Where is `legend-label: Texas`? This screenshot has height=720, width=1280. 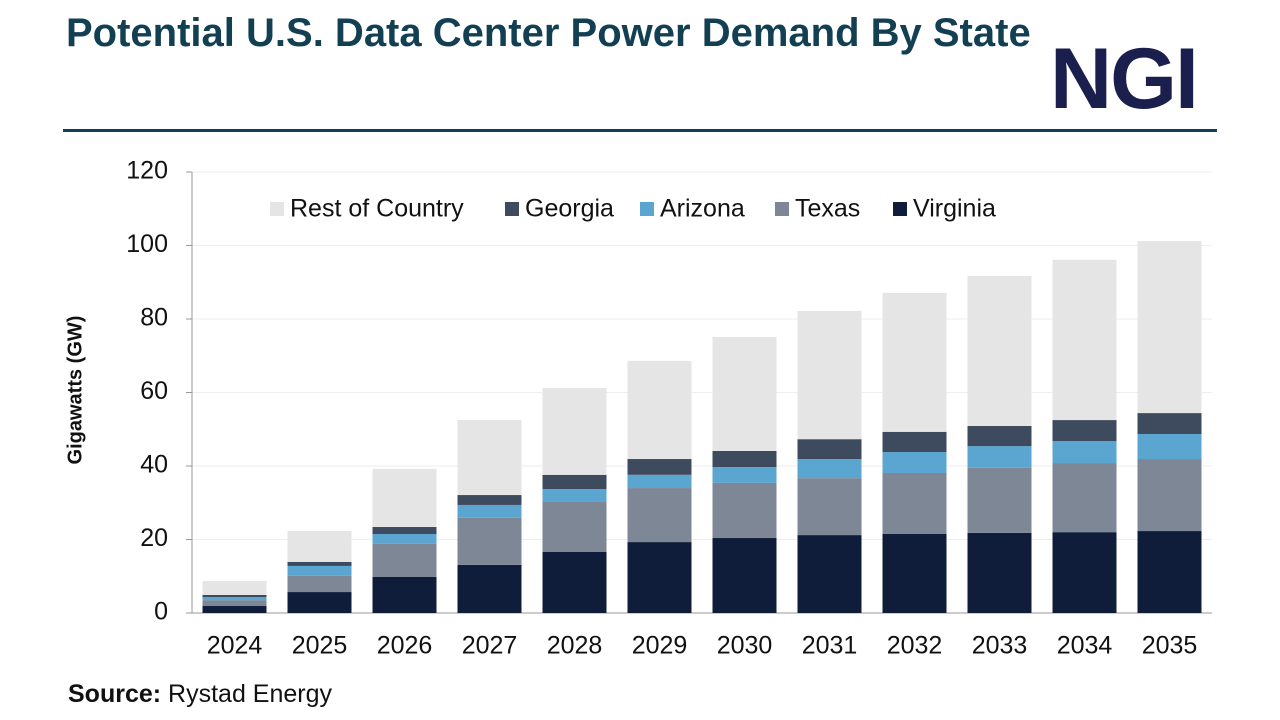 legend-label: Texas is located at coordinates (827, 209).